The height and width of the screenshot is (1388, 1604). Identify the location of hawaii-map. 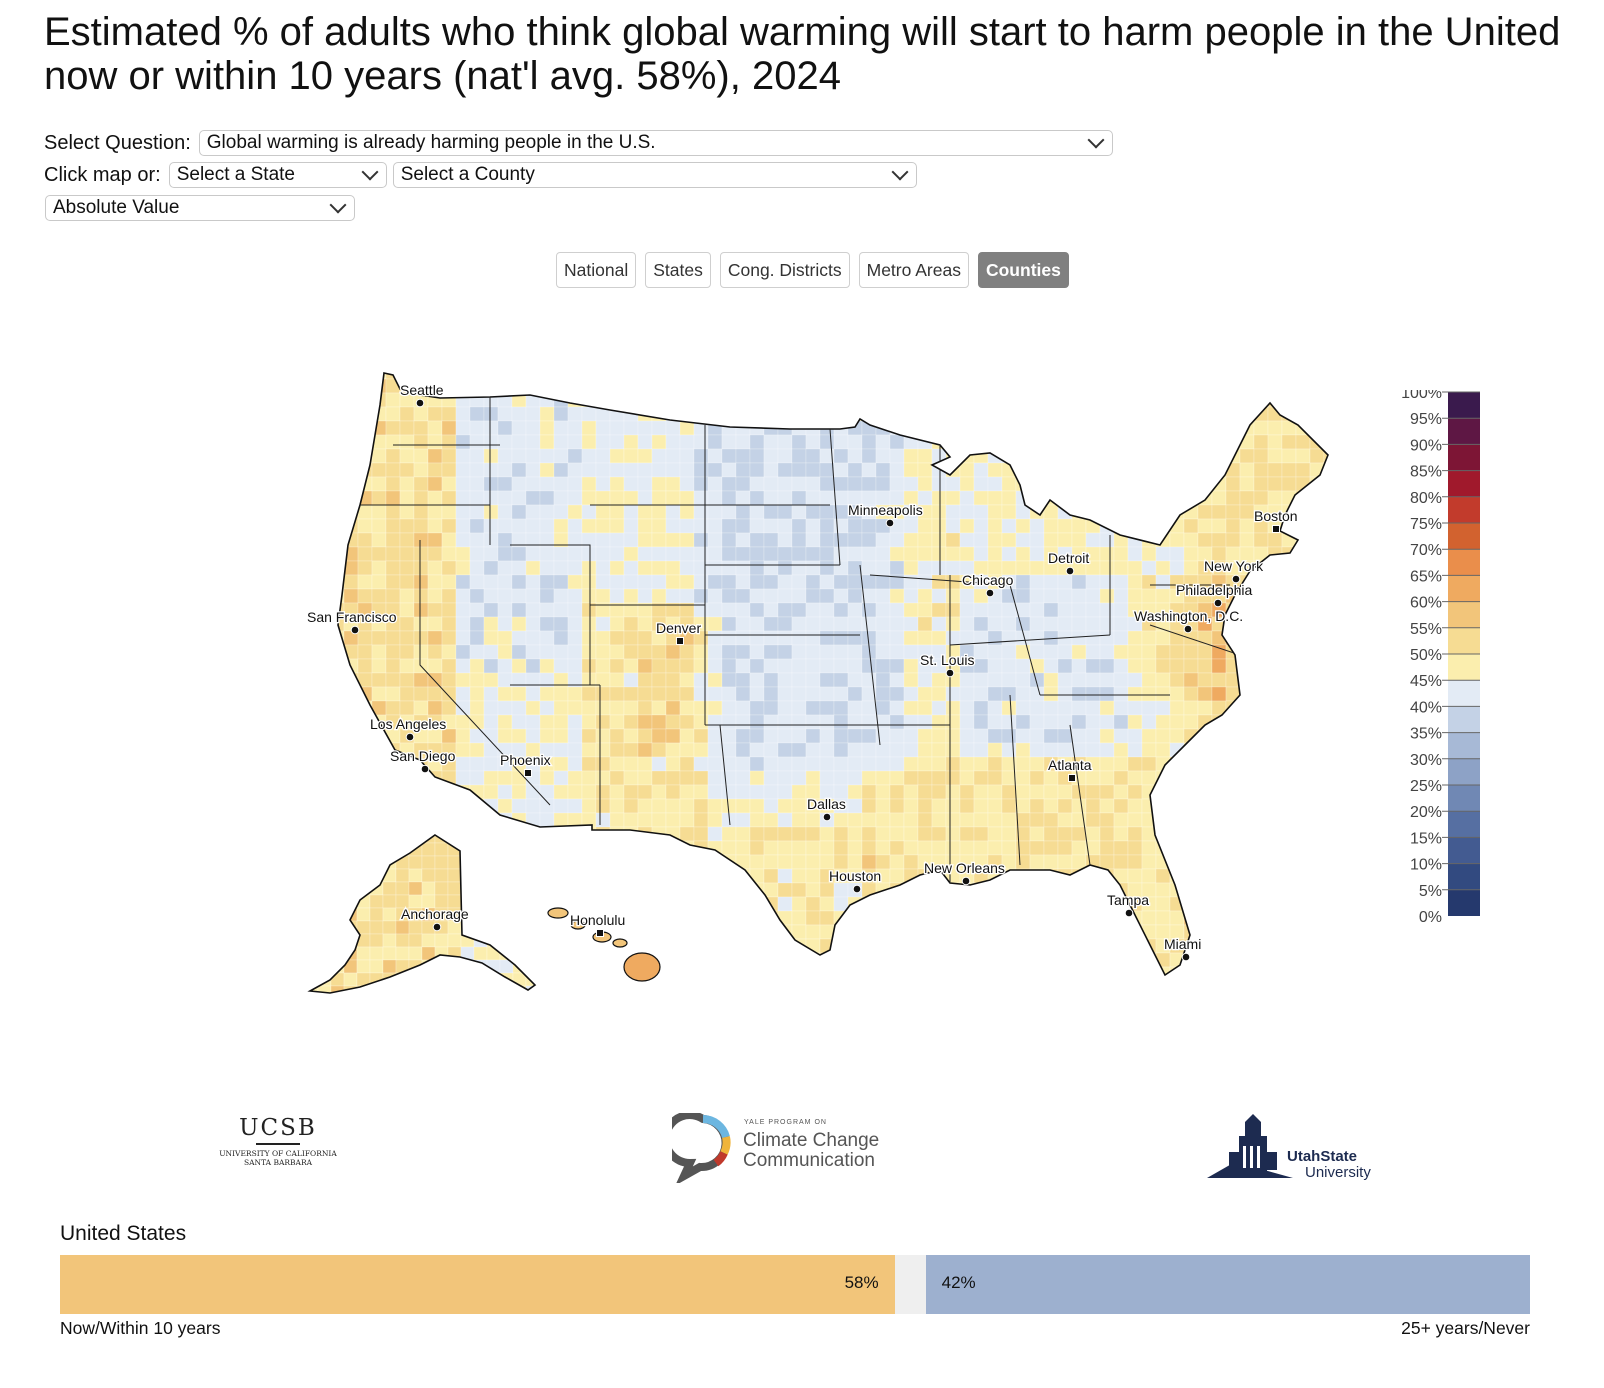
(604, 944).